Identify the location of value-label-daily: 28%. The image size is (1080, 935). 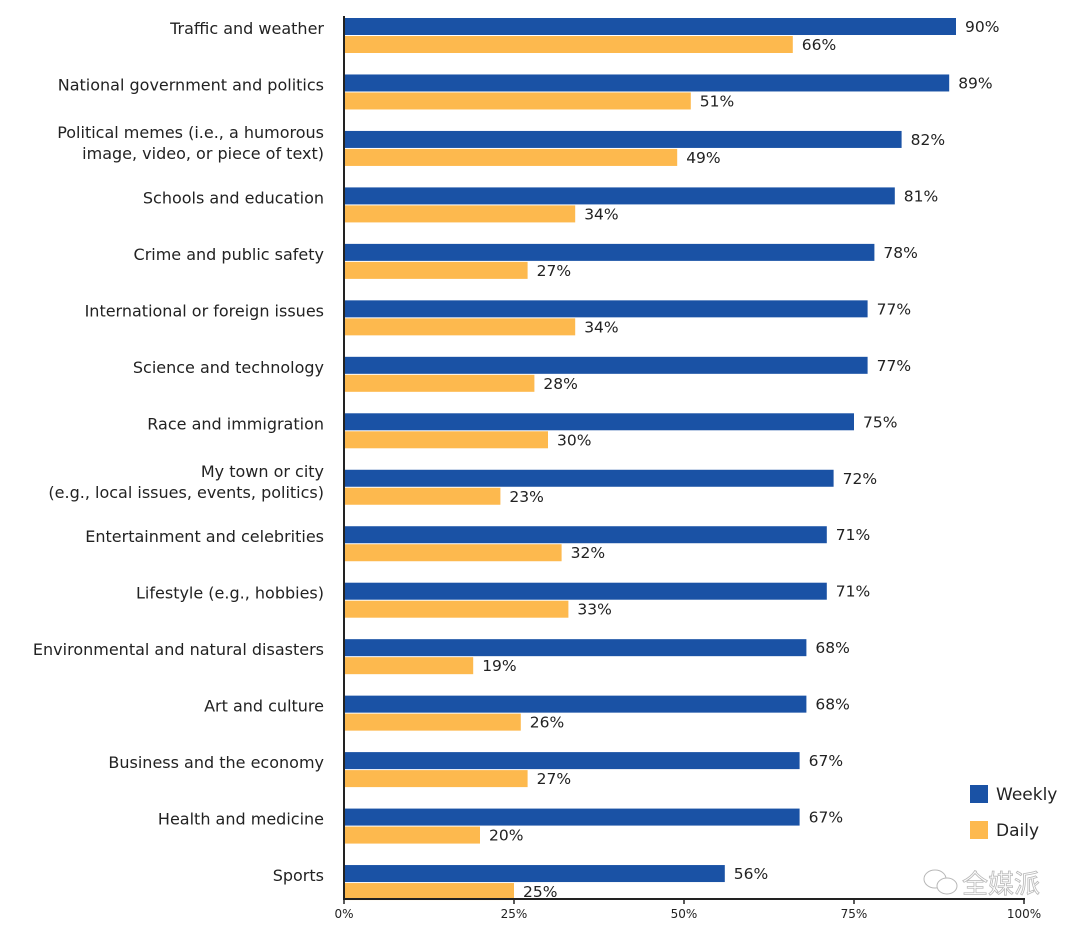
(560, 384).